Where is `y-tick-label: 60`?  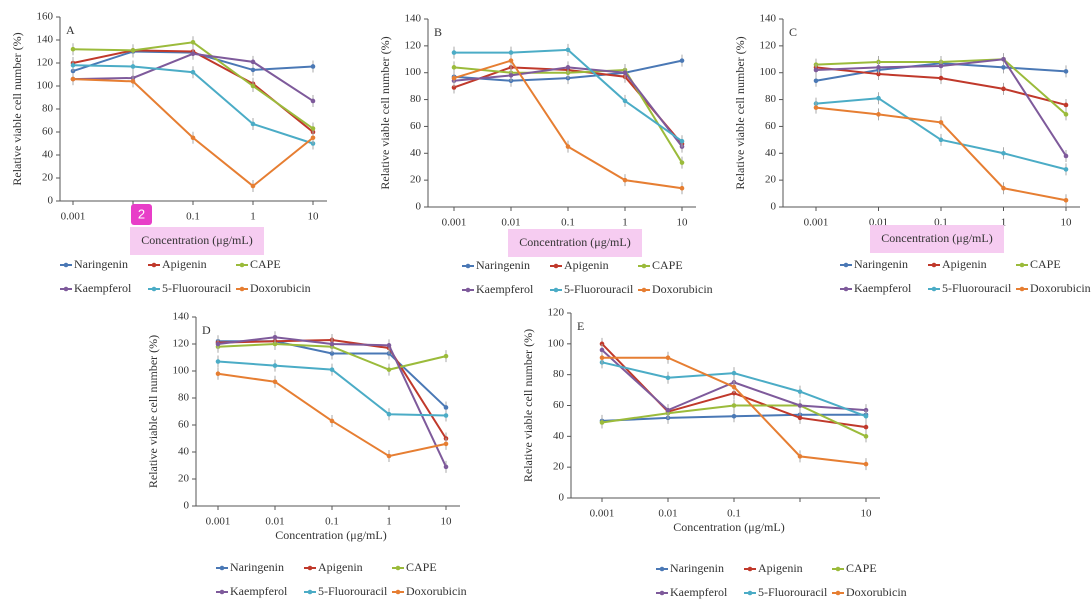
y-tick-label: 60 is located at coordinates (416, 126).